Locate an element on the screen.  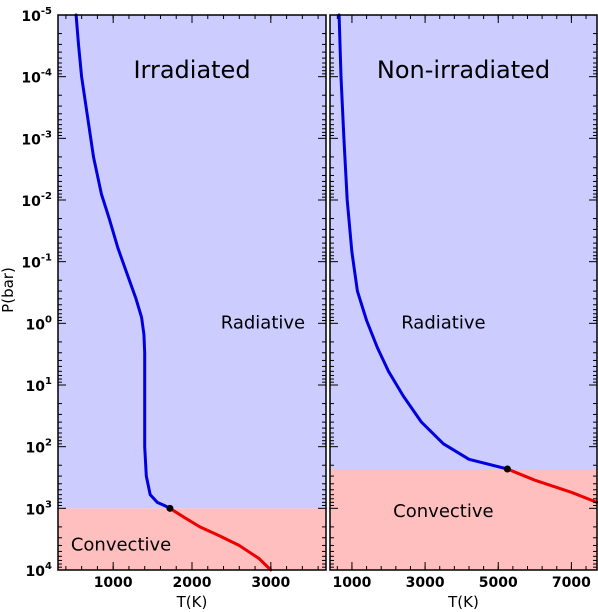
panel-title: Non-irradiated is located at coordinates (463, 70).